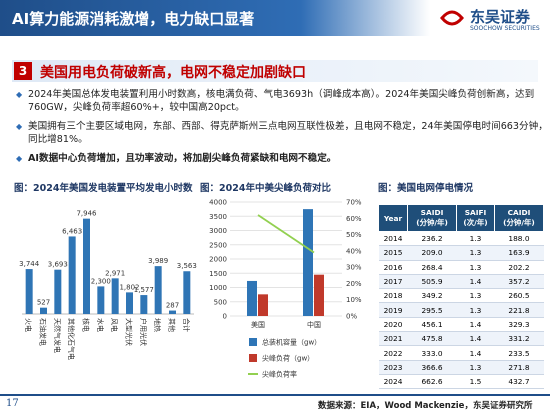 Image resolution: width=550 pixels, height=413 pixels. What do you see at coordinates (279, 374) in the screenshot?
I see `legend-label: 尖峰负荷率` at bounding box center [279, 374].